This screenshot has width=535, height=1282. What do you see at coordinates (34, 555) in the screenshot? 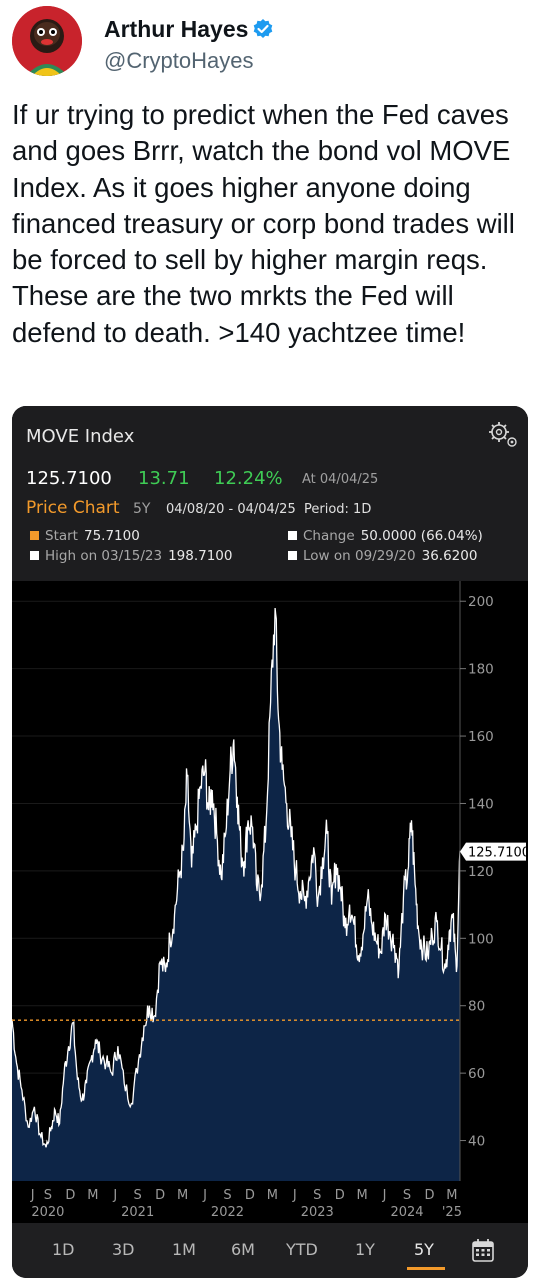
I see `high-swatch` at bounding box center [34, 555].